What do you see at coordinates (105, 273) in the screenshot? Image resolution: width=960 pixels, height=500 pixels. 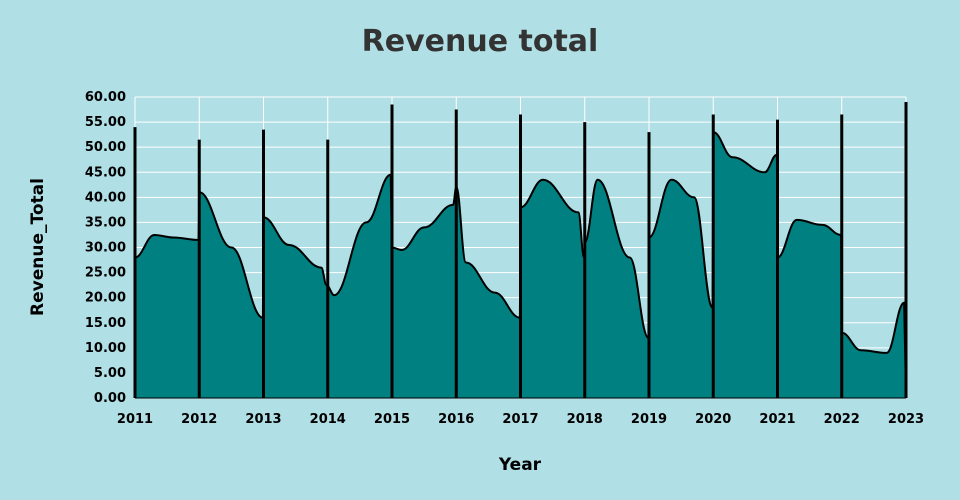 I see `y-tick-label: 25.00` at bounding box center [105, 273].